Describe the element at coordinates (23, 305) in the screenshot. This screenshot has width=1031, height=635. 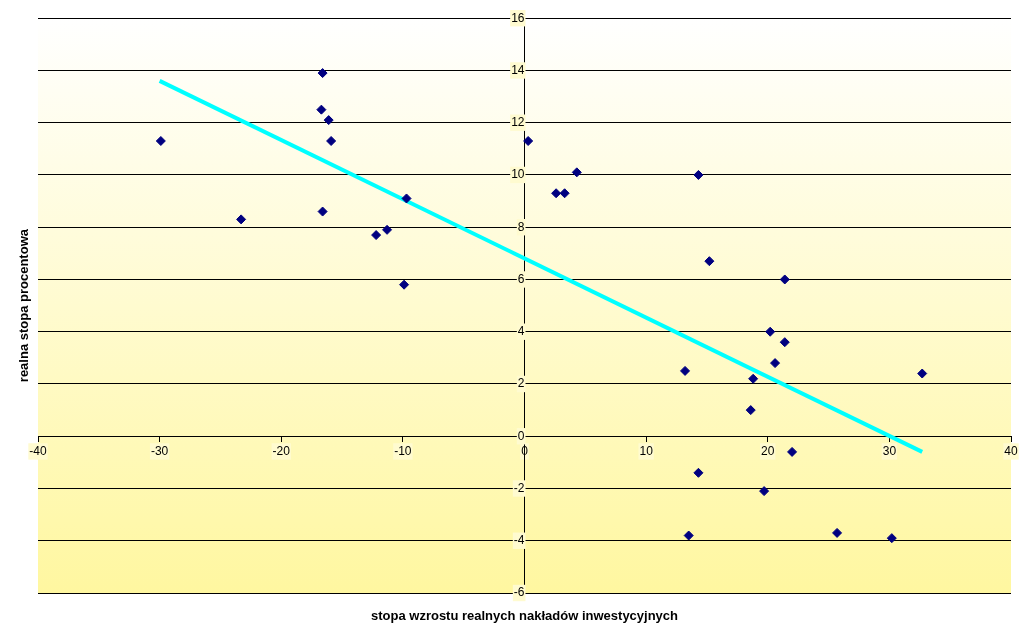
I see `y-axis-title: realna stopa procentowa` at that location.